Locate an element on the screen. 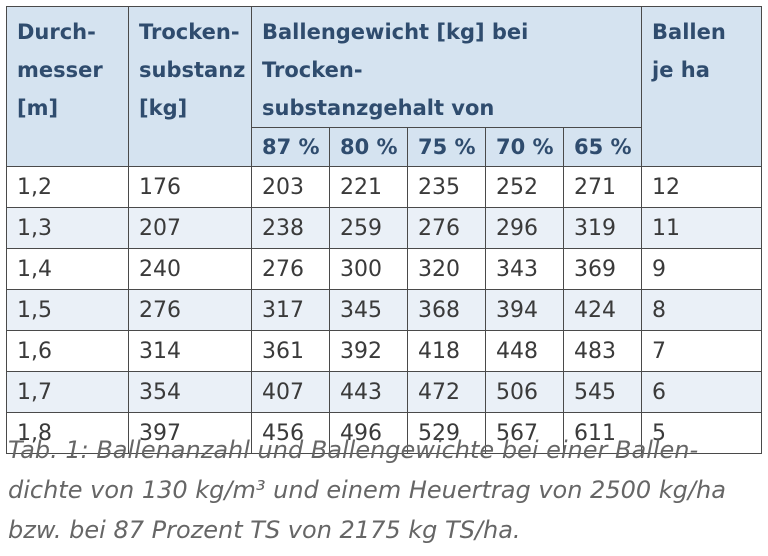  table-row: 1,2 176 203 221 235 252 271 12 is located at coordinates (384, 187).